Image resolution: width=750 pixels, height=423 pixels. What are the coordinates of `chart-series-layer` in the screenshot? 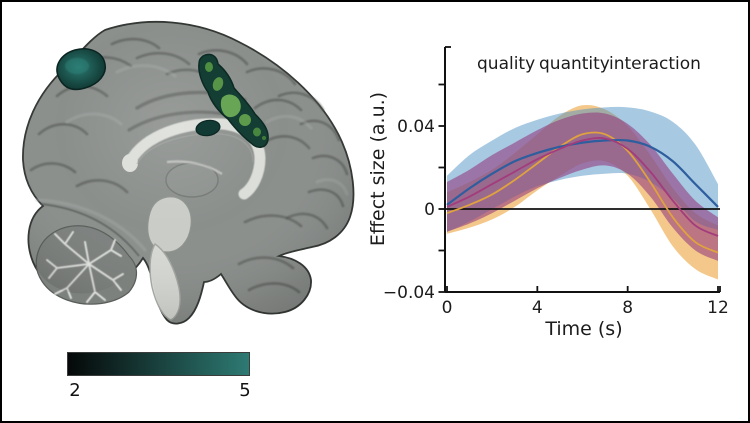 It's located at (582, 192).